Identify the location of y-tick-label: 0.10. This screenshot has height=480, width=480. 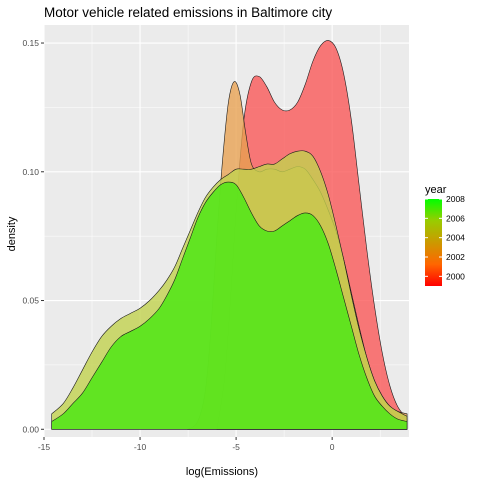
(30, 172).